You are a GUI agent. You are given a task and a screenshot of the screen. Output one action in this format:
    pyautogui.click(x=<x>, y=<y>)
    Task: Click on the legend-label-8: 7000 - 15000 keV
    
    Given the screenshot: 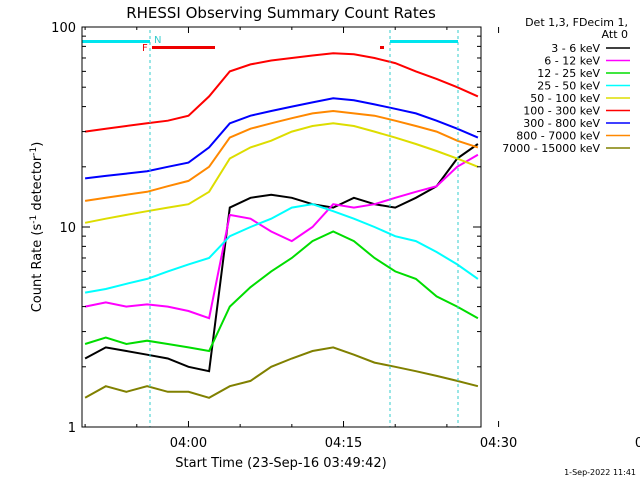 What is the action you would take?
    pyautogui.click(x=551, y=148)
    